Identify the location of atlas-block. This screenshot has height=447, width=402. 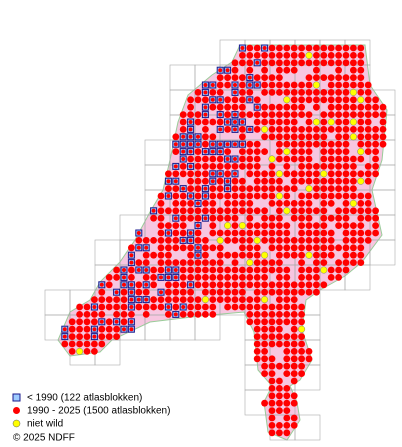
(57, 302).